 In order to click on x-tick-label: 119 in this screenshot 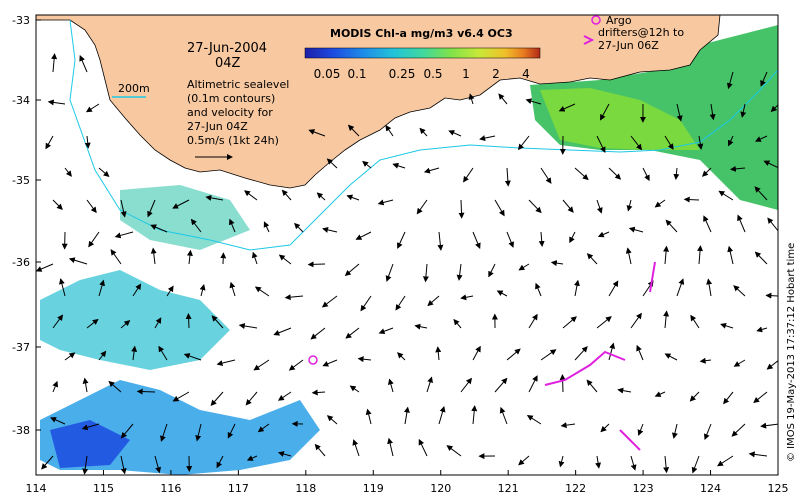, I will do `click(373, 488)`.